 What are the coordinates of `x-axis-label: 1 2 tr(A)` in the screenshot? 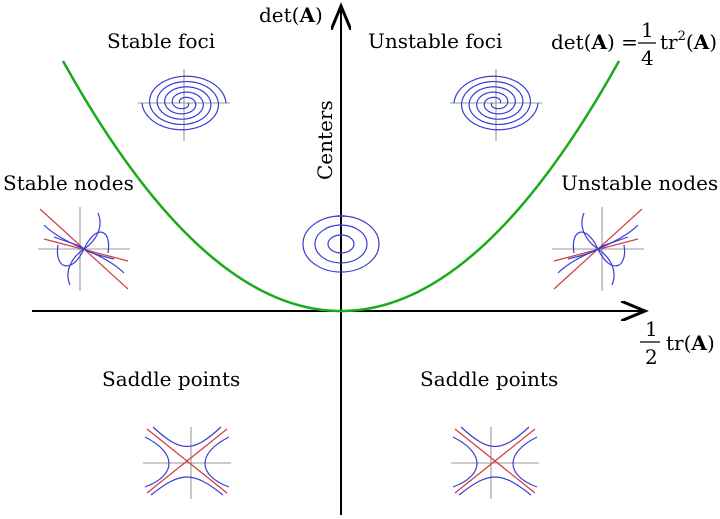 It's located at (677, 343).